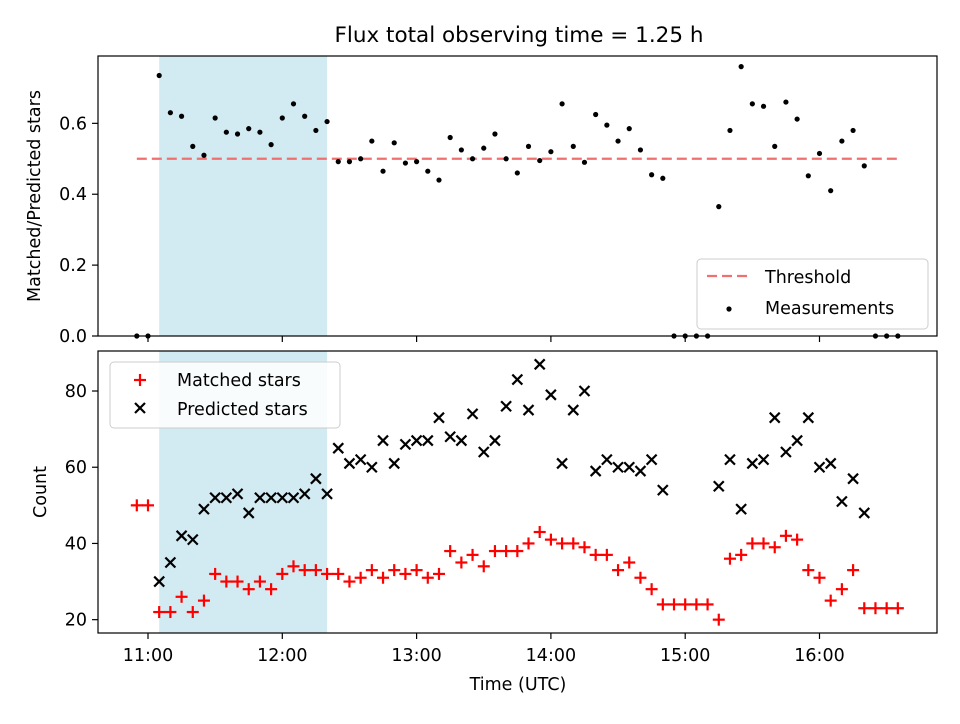 The height and width of the screenshot is (724, 960). Describe the element at coordinates (73, 337) in the screenshot. I see `top-y-tick-label: 0.0` at that location.